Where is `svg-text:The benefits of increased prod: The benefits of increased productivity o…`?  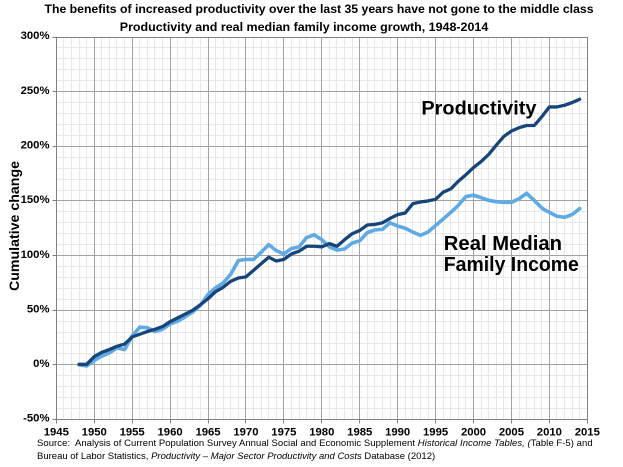 svg-text:The benefits of increased prod: The benefits of increased productivity o… is located at coordinates (319, 9).